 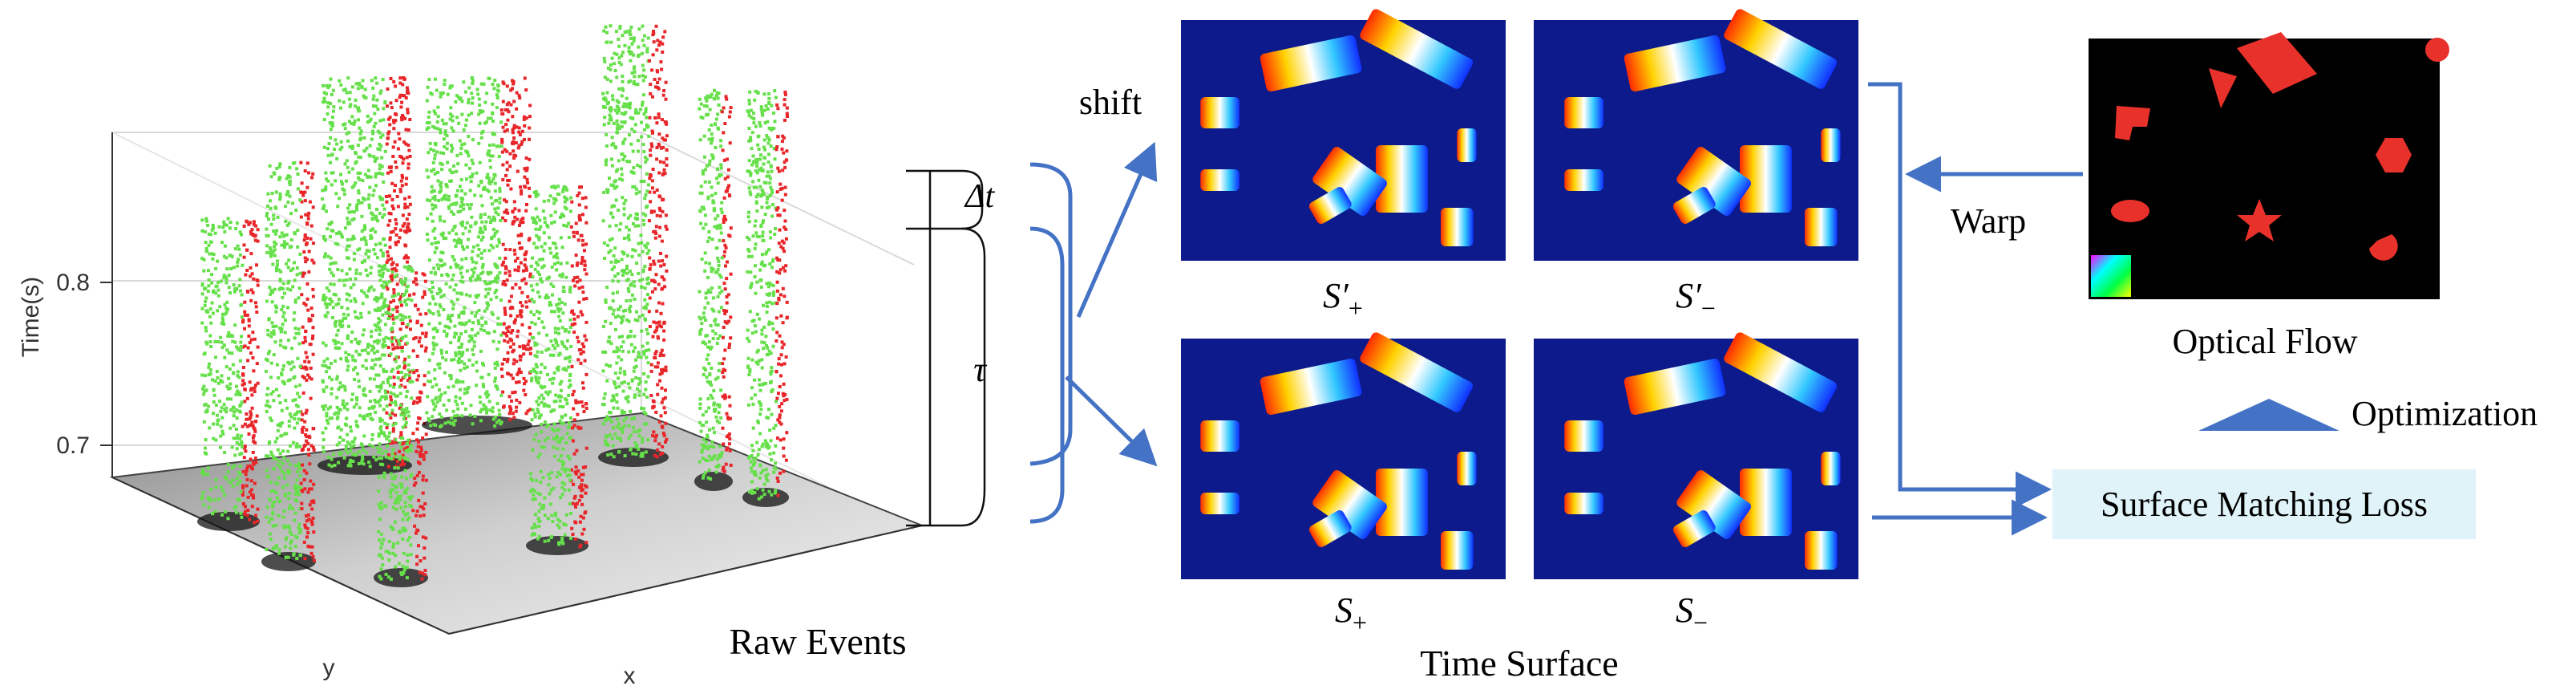 I want to click on tick-0-7: 0.7, so click(x=73, y=445).